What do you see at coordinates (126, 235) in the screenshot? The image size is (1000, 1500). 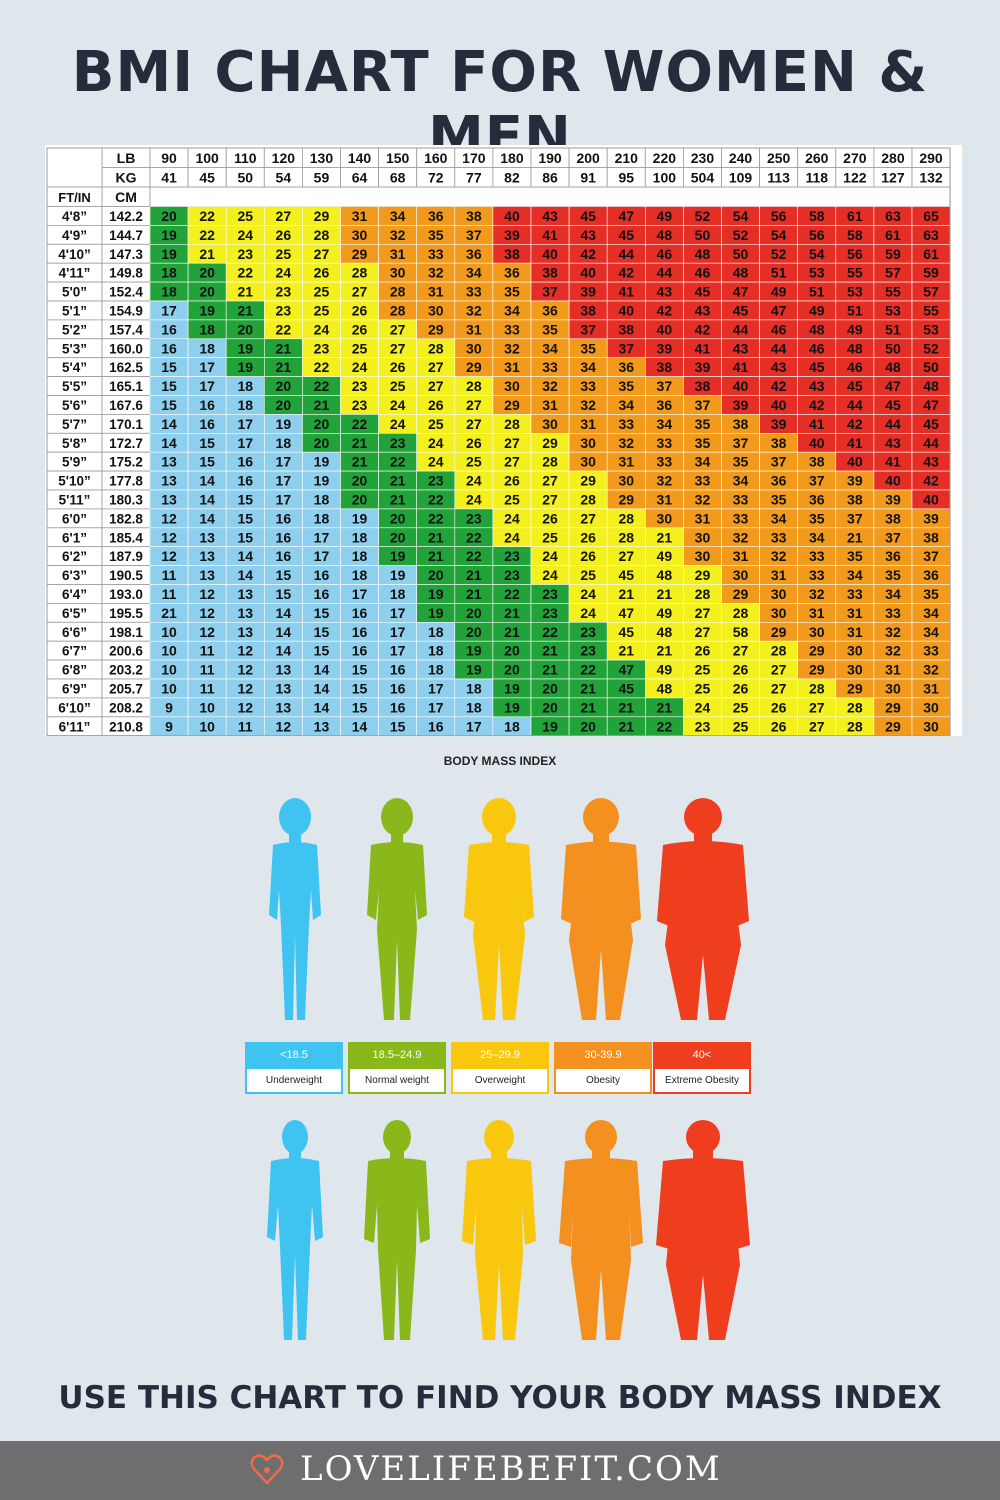 I see `height-cm: 144.7` at bounding box center [126, 235].